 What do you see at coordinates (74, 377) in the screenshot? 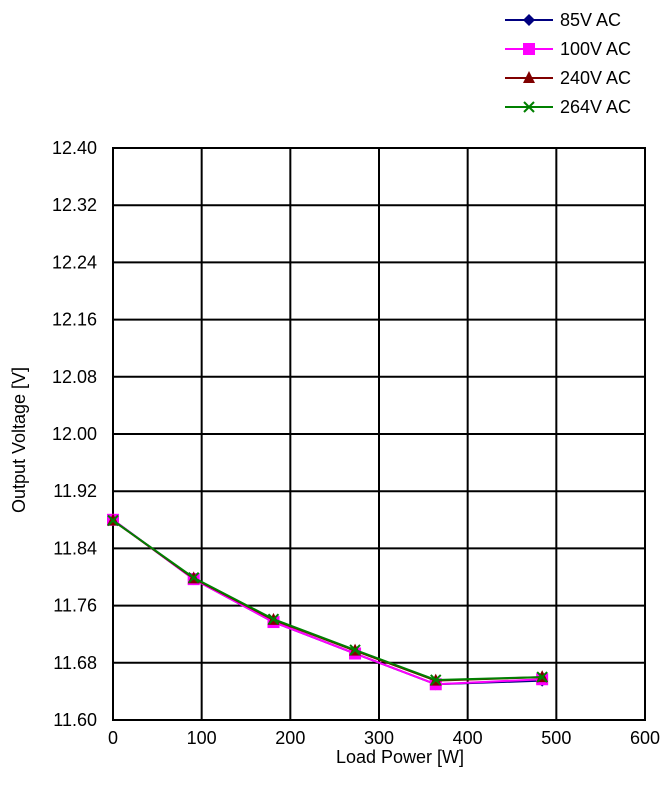
I see `y-tick-label: 12.08` at bounding box center [74, 377].